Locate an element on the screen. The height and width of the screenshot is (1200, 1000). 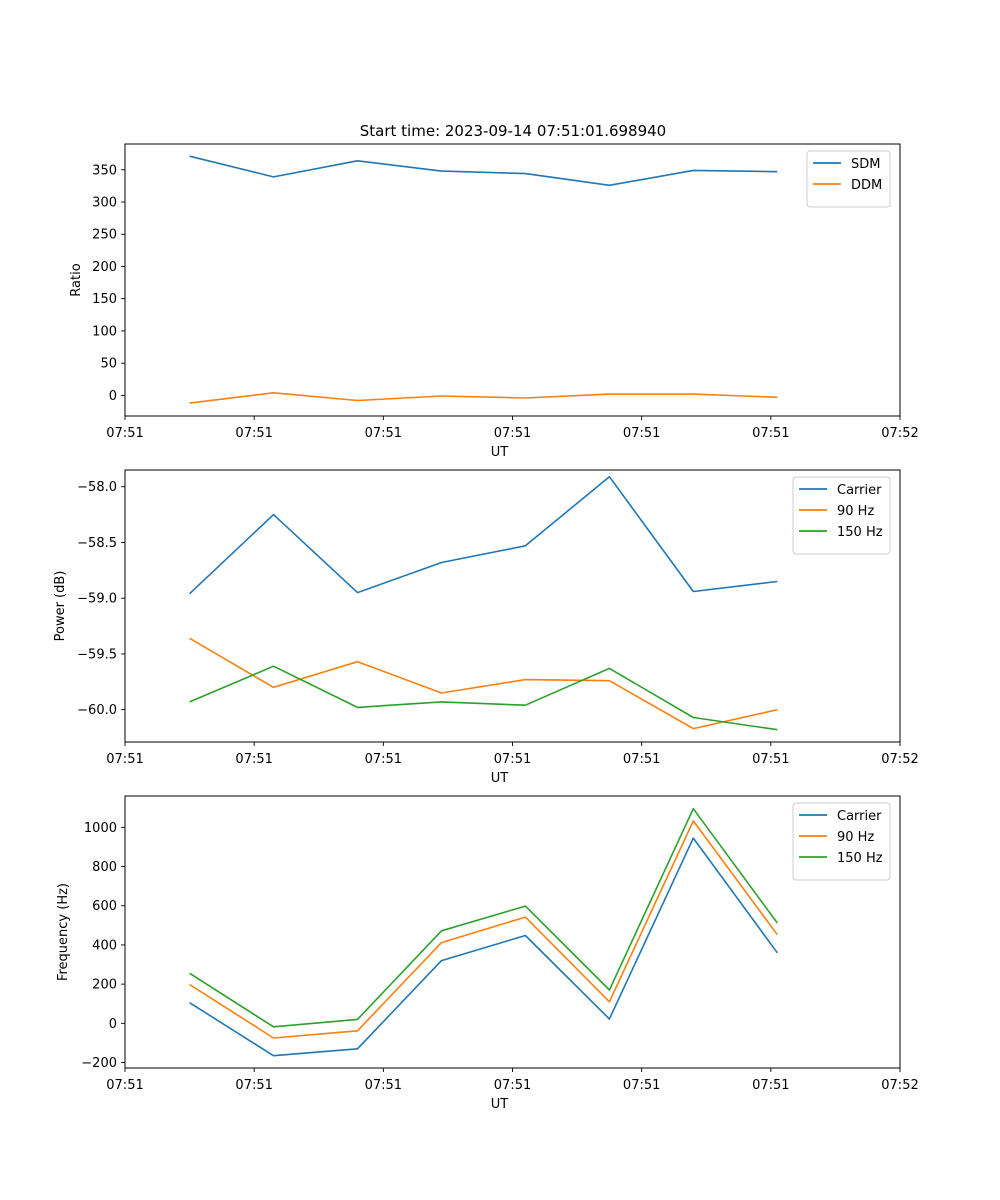
y-tick-label: −59.0 is located at coordinates (97, 599).